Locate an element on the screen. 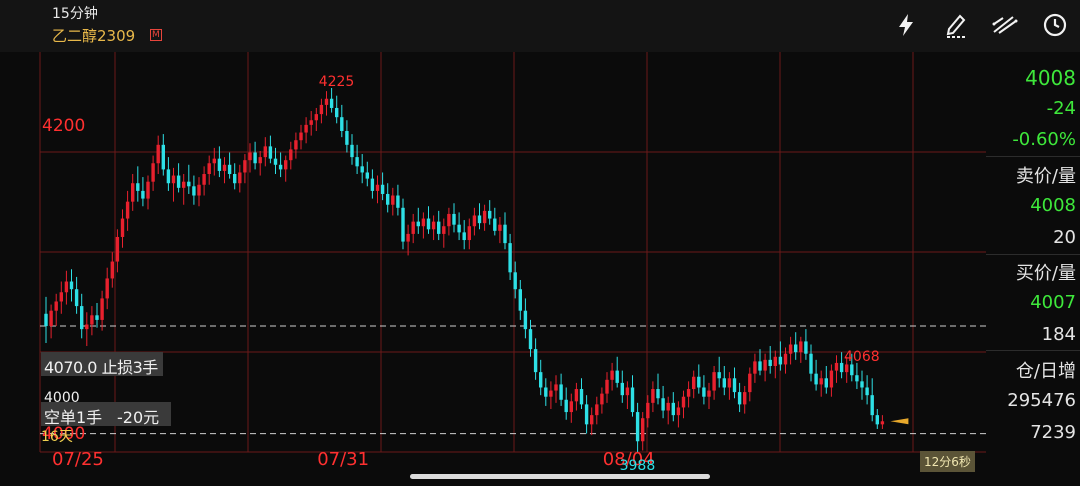 The width and height of the screenshot is (1080, 486). y-axis-label: 4000 is located at coordinates (64, 433).